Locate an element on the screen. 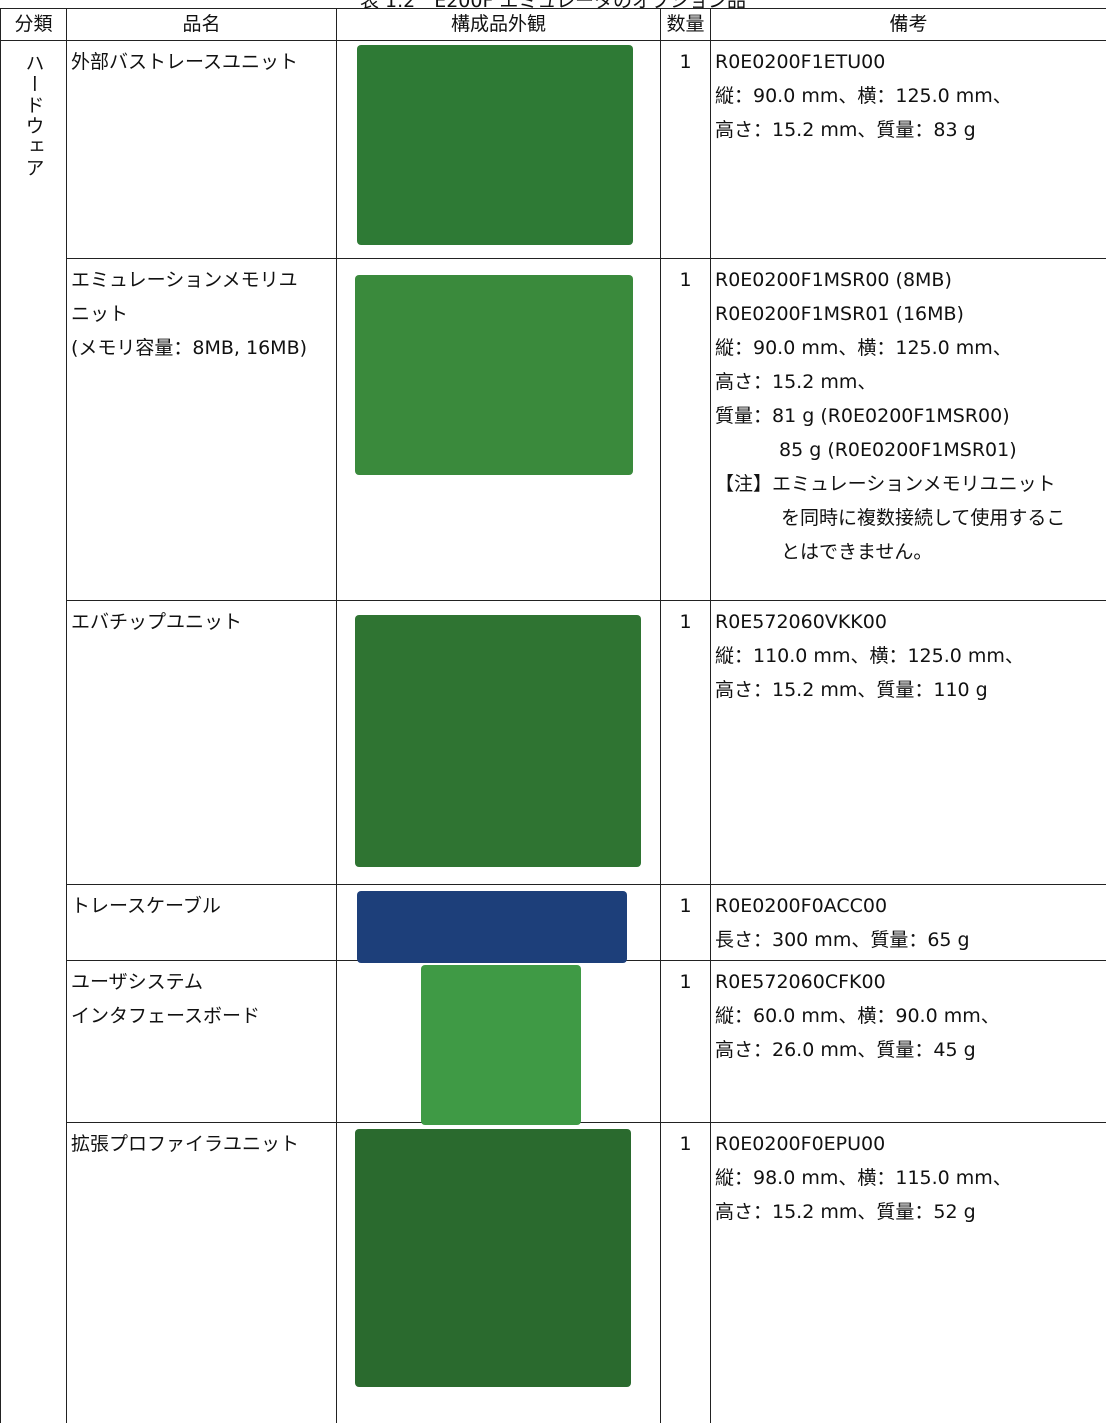 The height and width of the screenshot is (1423, 1106). note-line: R0E572060CFK00 is located at coordinates (909, 982).